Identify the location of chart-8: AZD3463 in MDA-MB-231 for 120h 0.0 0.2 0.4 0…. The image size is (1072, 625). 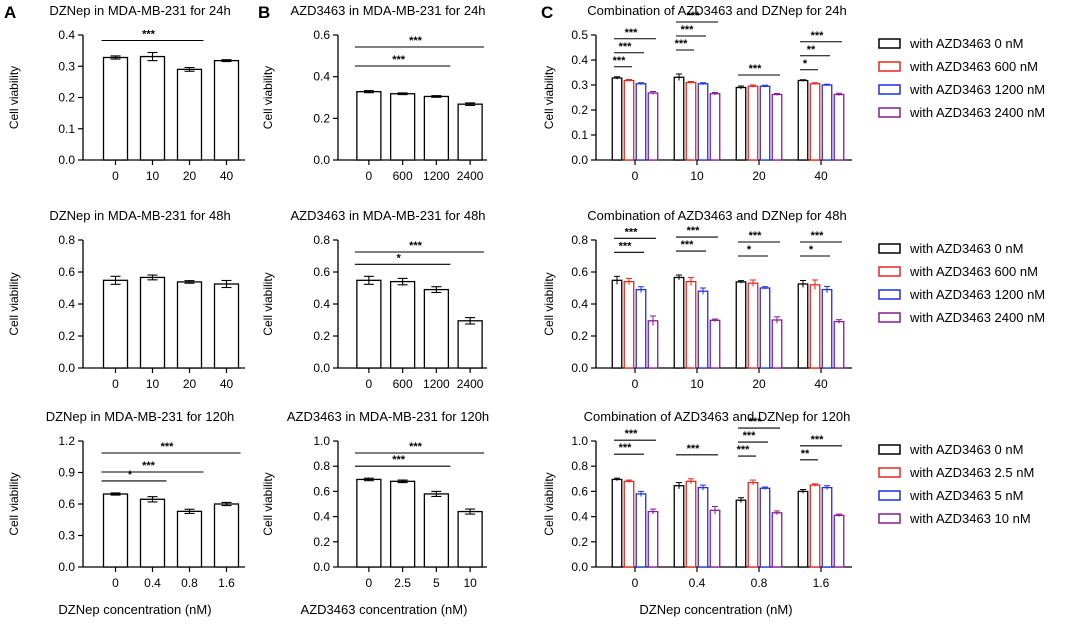
(375, 499).